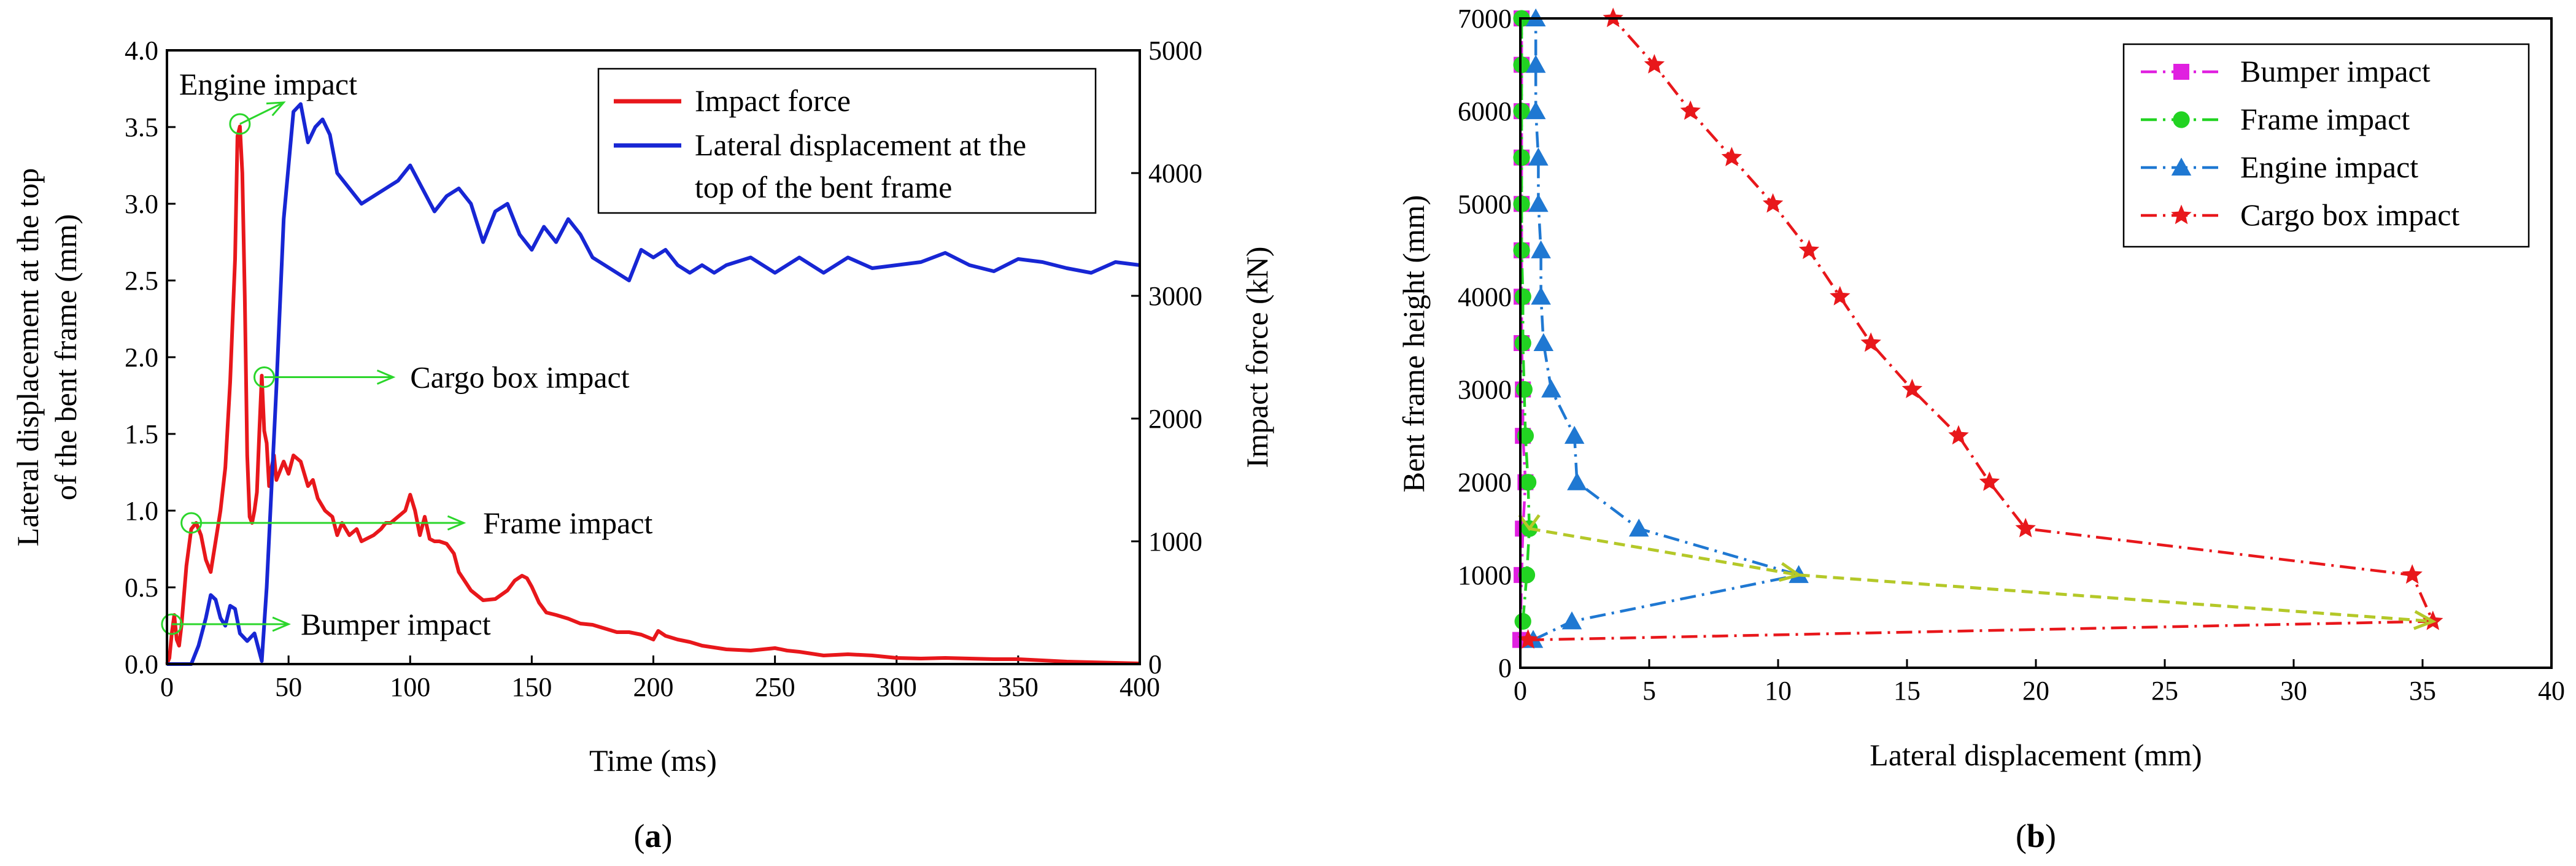 This screenshot has width=2576, height=866. I want to click on legend-swatch-marker-engine-impact, so click(2181, 166).